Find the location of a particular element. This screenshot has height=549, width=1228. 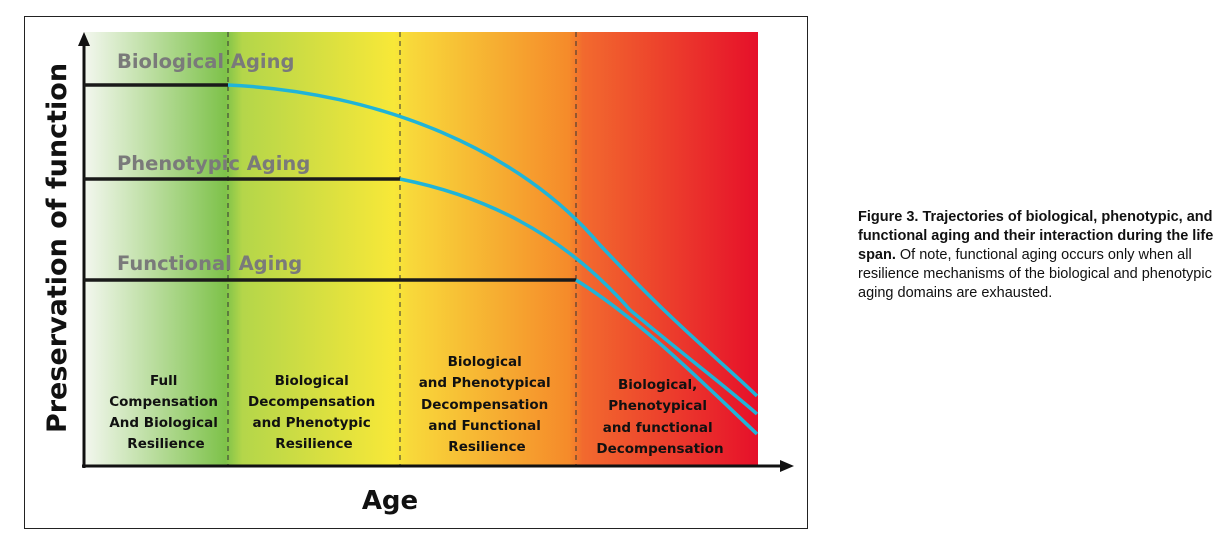

y-axis-label: Preservation of function is located at coordinates (57, 248).